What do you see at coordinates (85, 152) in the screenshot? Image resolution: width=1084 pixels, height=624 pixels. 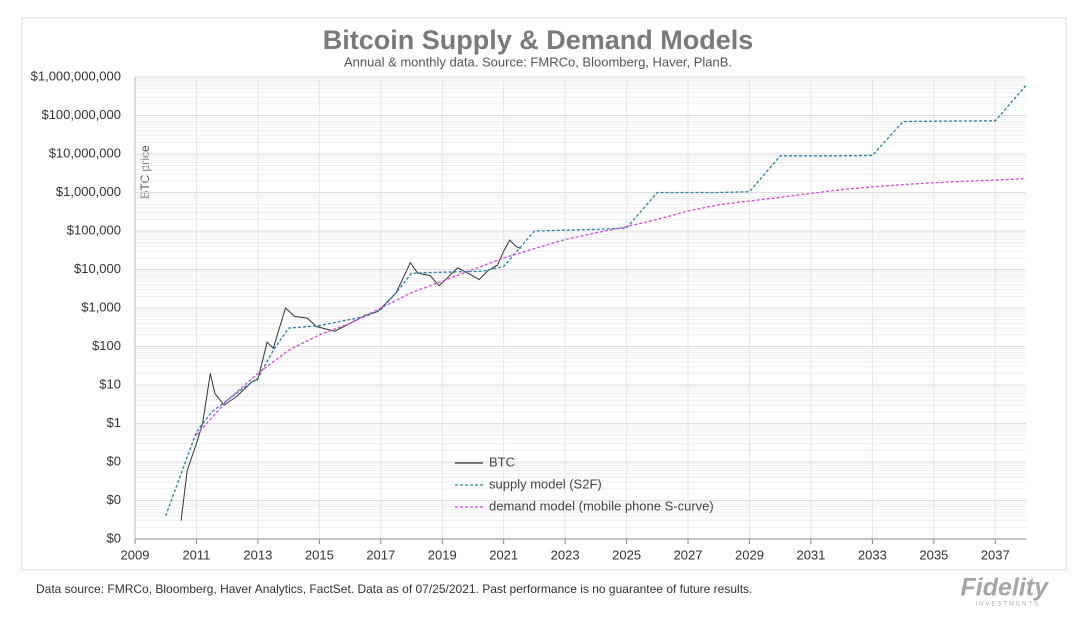 I see `y-tick-label: $10,000,000` at bounding box center [85, 152].